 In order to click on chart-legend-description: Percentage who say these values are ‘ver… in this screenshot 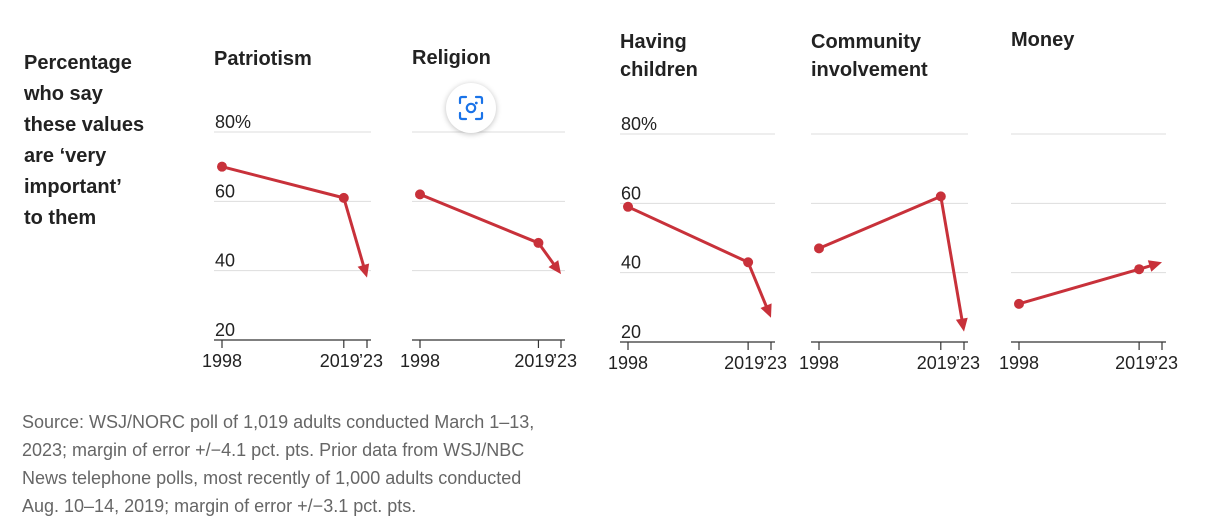, I will do `click(109, 141)`.